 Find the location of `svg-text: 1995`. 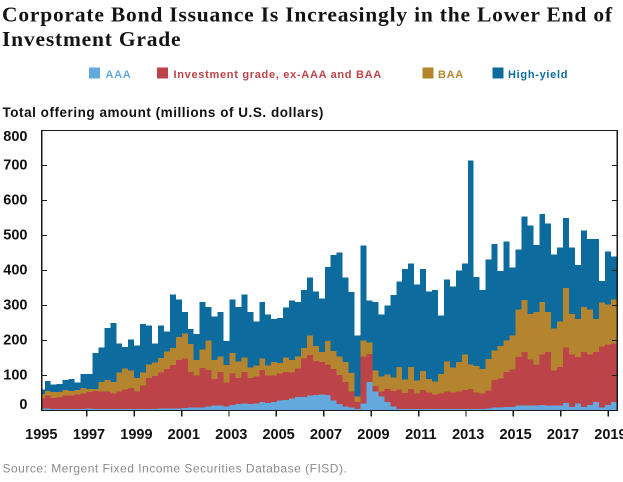

svg-text: 1995 is located at coordinates (41, 435).